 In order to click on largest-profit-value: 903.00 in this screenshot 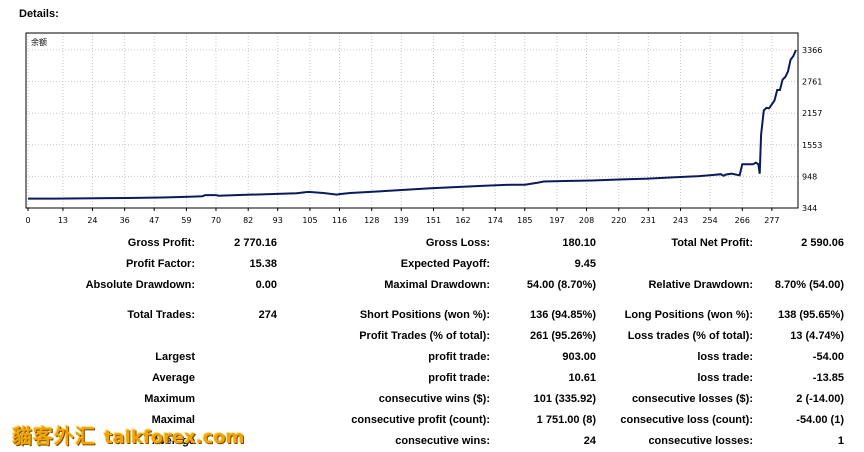, I will do `click(579, 357)`.